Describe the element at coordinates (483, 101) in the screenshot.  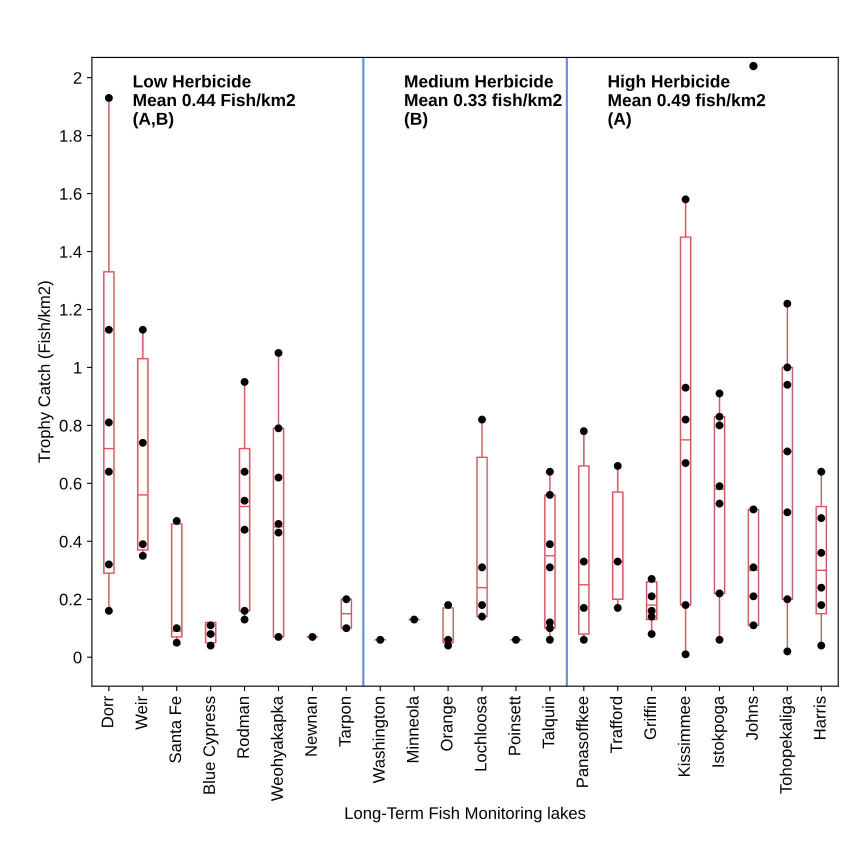
I see `annotation: Medium Herbicide Mean 0.33 fish/km2 (B)` at that location.